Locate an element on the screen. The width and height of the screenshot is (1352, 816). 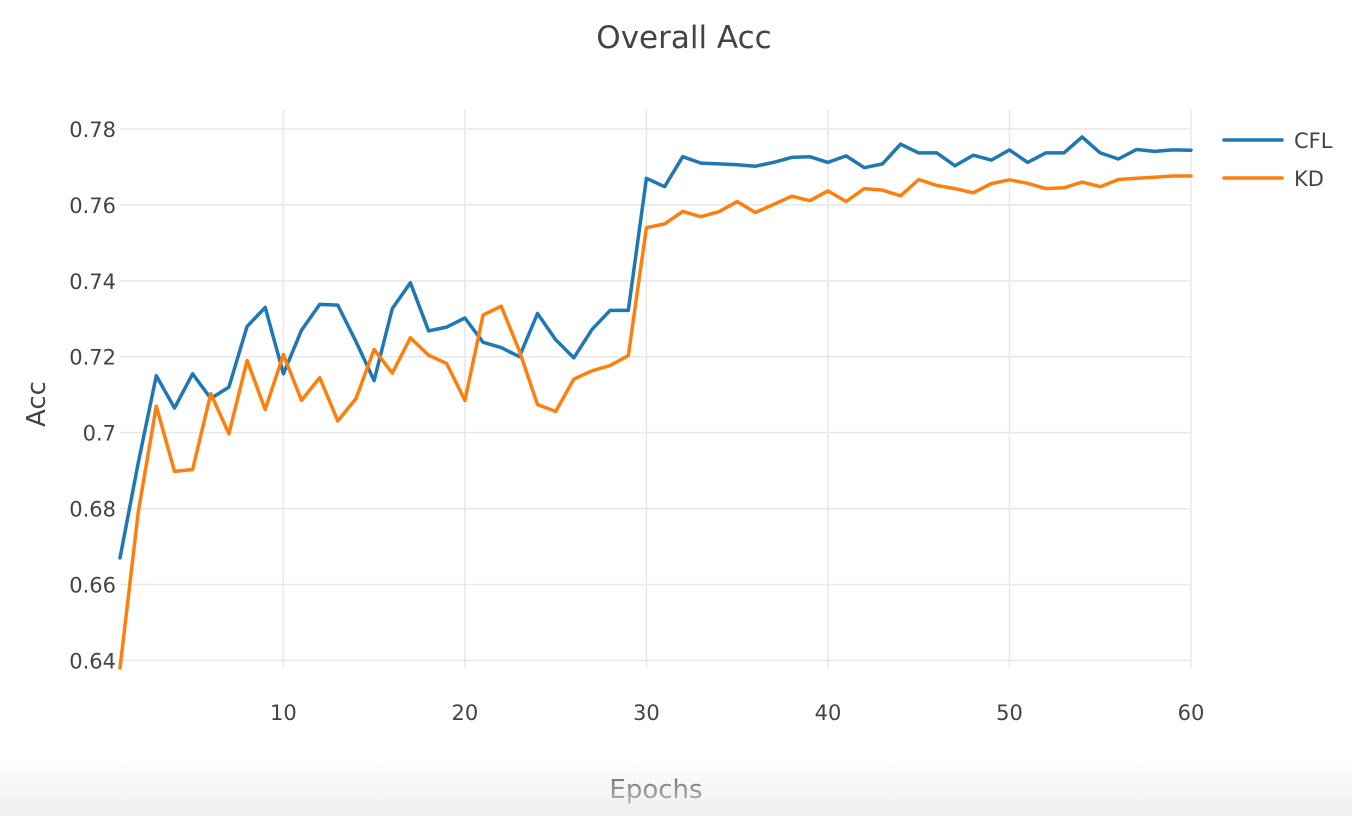
legend-item-cfl: CFL is located at coordinates (1277, 141).